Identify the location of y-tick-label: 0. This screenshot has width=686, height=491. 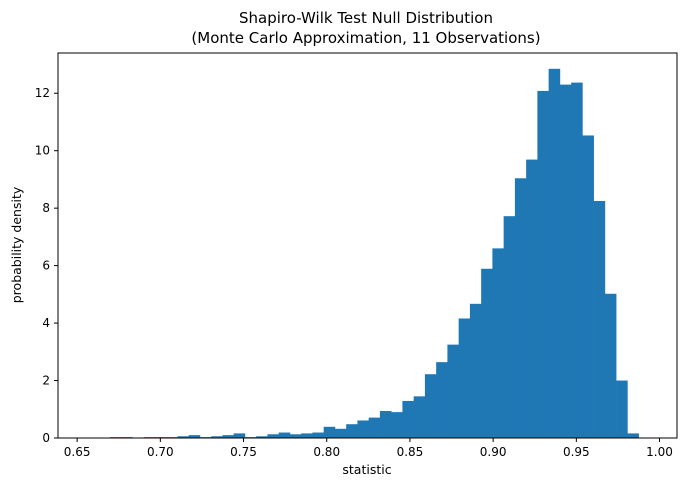
(46, 438).